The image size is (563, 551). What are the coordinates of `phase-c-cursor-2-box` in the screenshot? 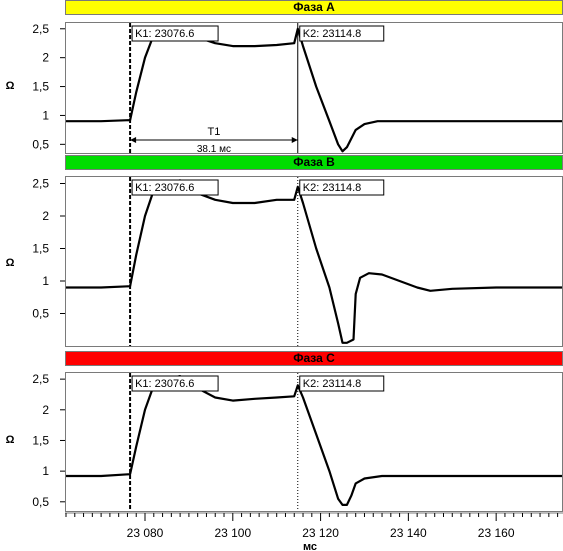 It's located at (342, 383).